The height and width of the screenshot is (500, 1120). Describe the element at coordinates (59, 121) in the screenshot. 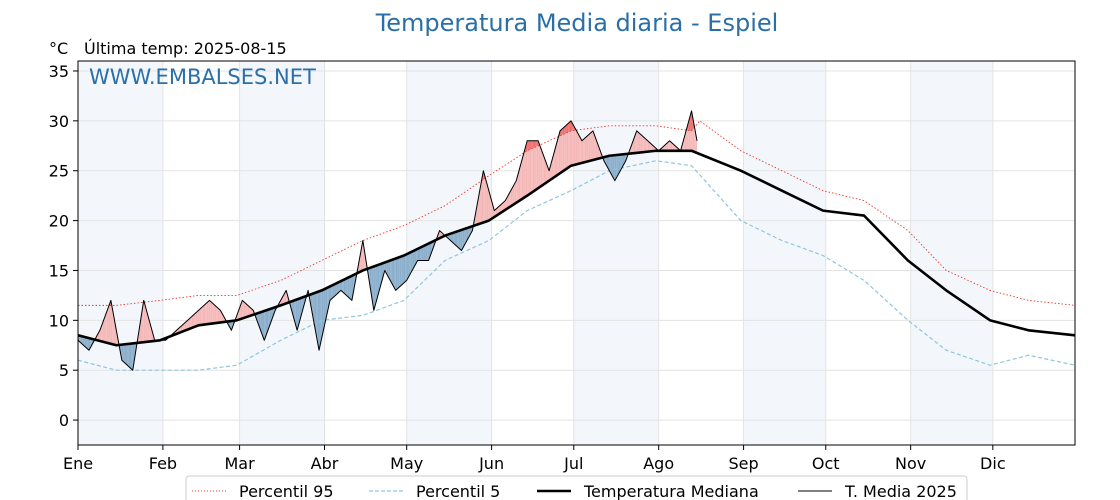

I see `y-tick-label: 30` at that location.